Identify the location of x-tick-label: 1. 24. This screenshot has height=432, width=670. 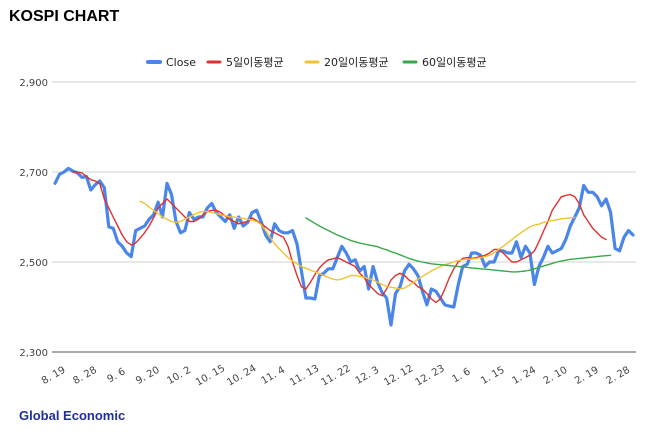
(524, 376).